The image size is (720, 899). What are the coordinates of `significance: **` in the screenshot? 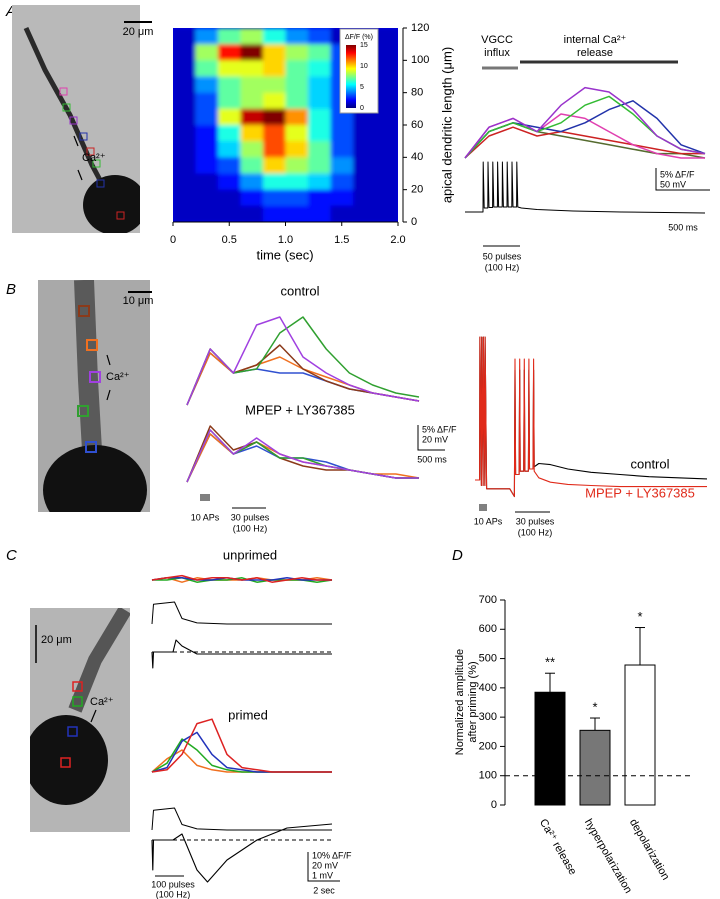 It's located at (550, 662).